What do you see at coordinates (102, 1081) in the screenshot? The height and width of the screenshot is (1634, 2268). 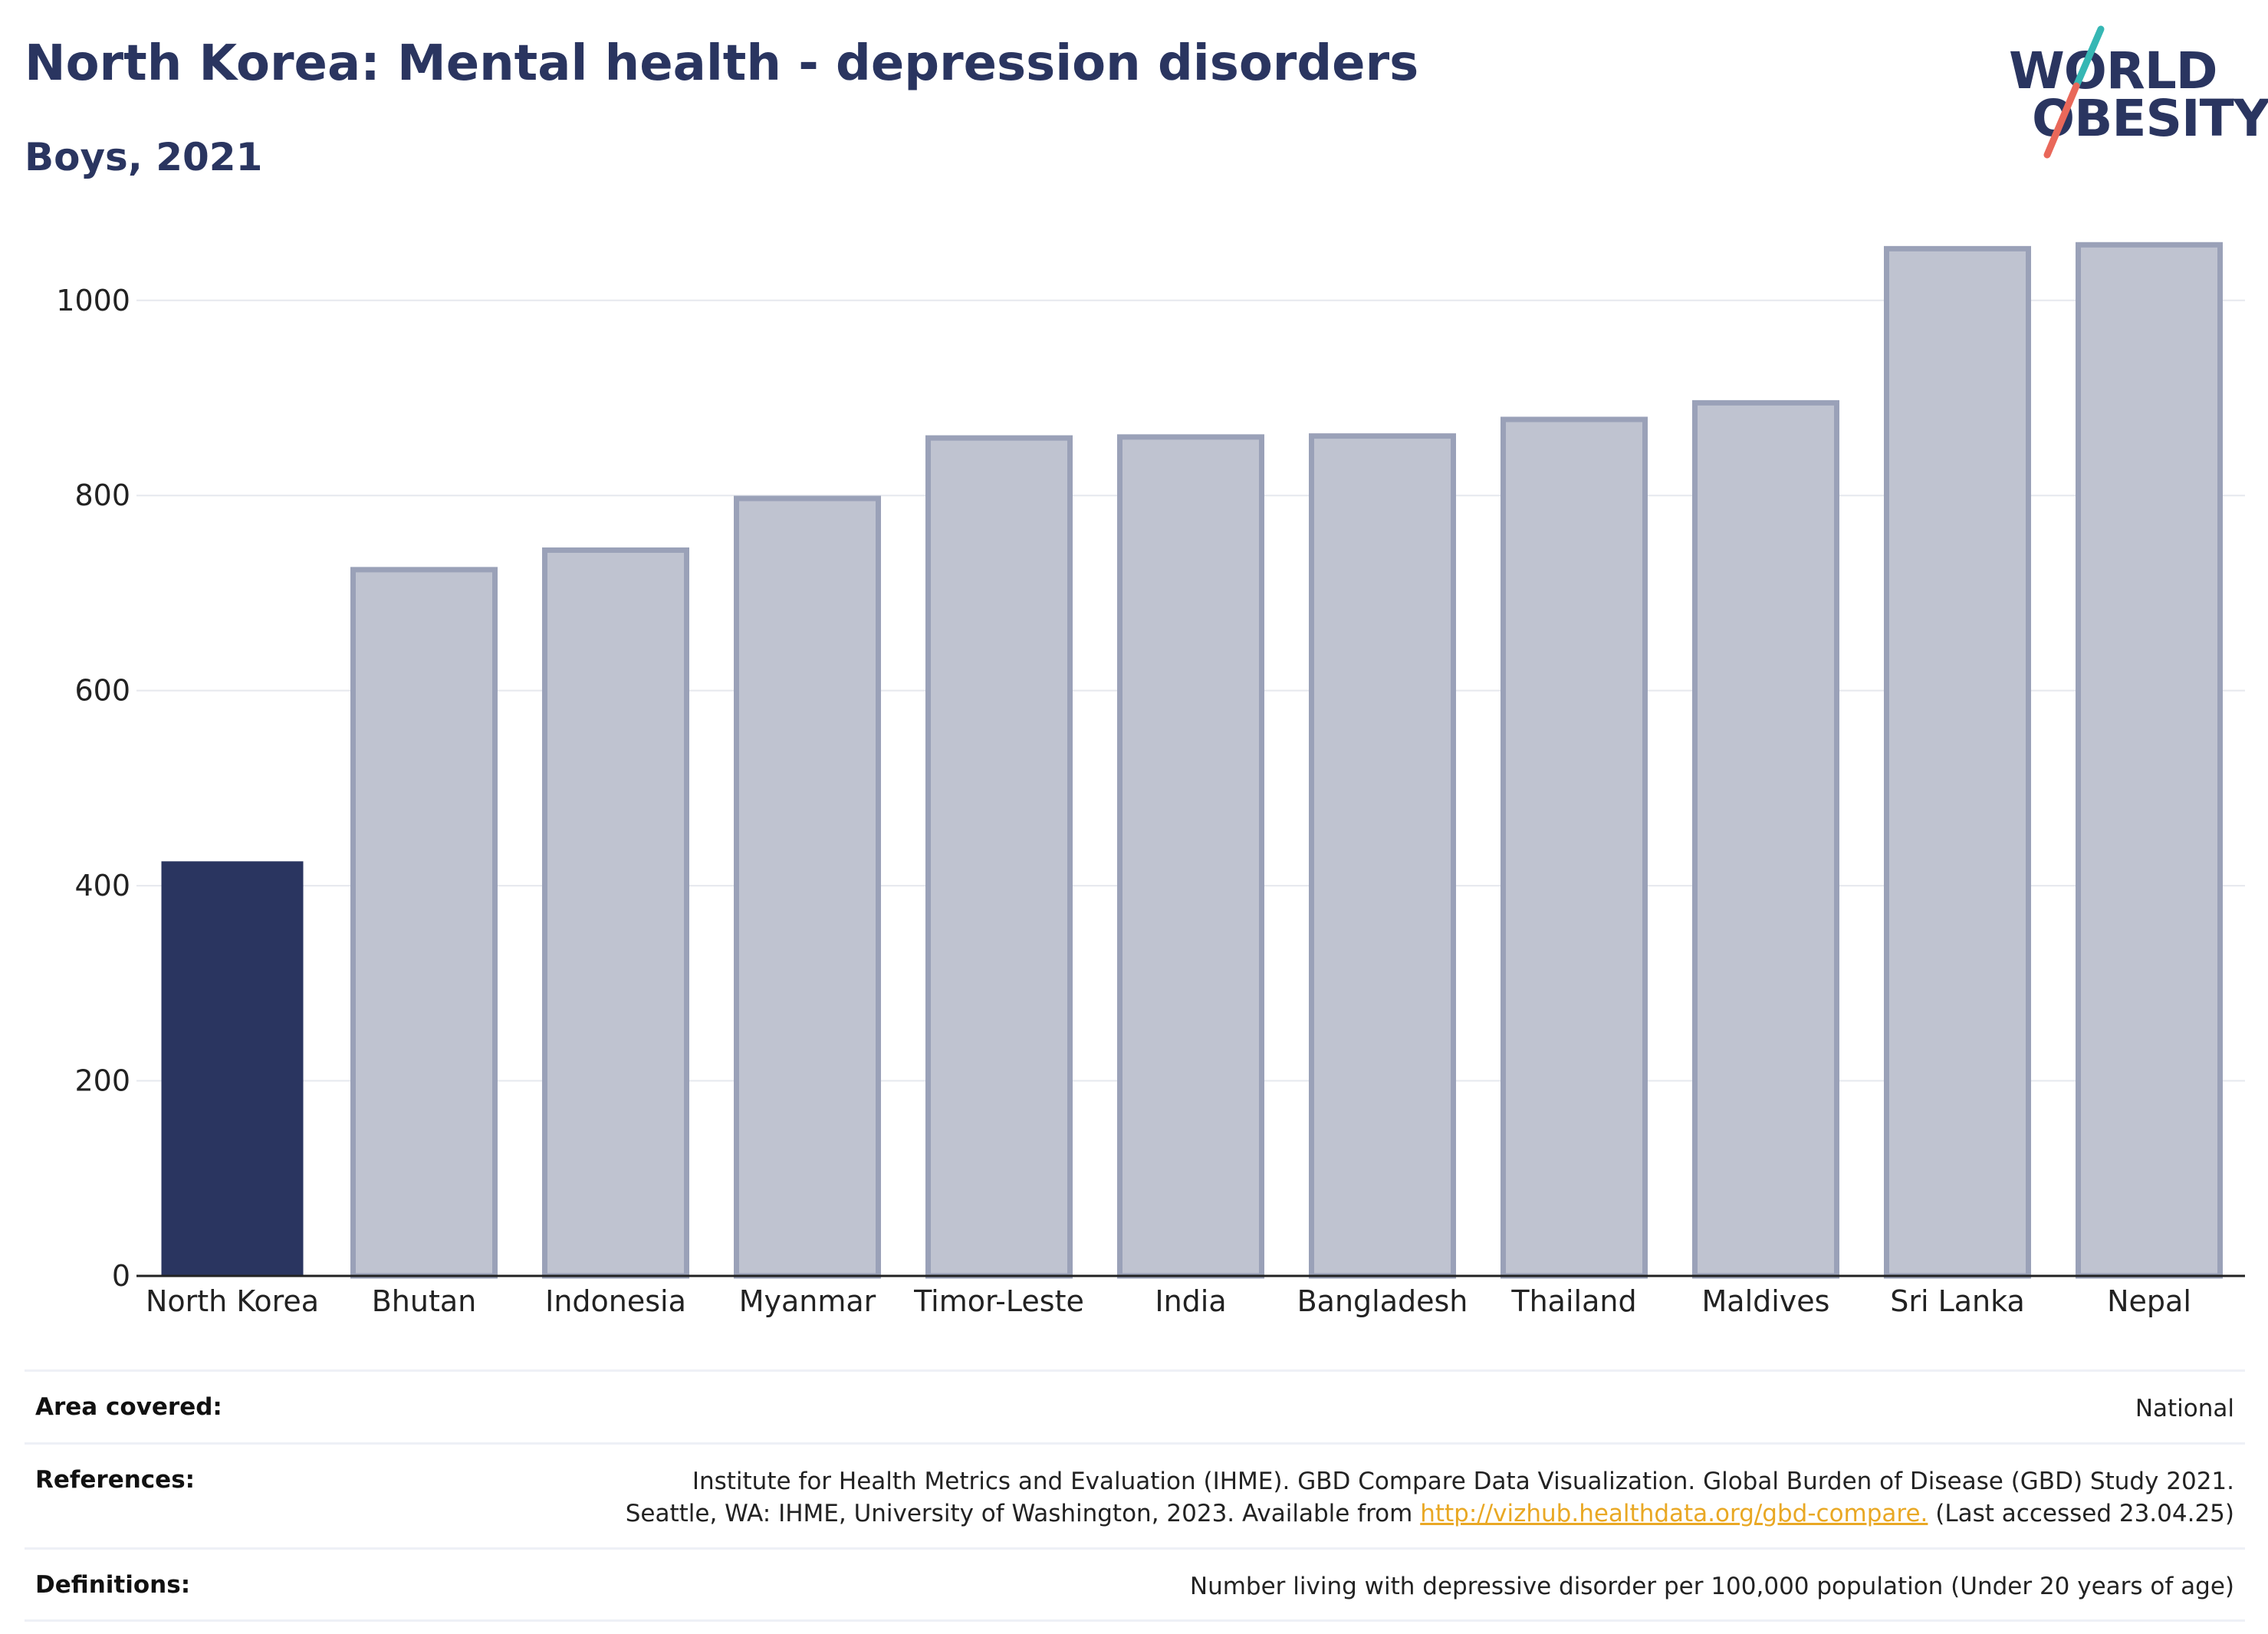 I see `y-tick-label: 200` at bounding box center [102, 1081].